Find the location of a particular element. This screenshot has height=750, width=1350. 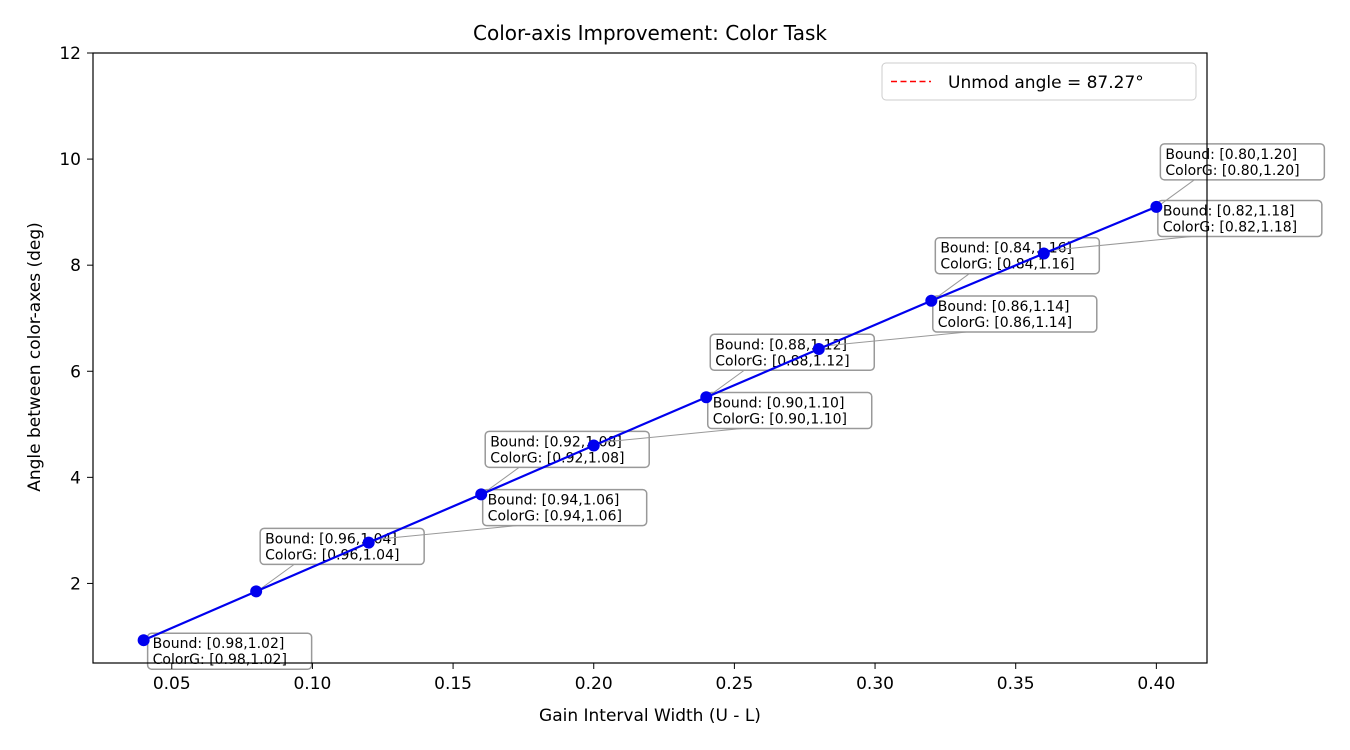

annotation-line2: ColorG: [0.98,1.02] is located at coordinates (220, 660).